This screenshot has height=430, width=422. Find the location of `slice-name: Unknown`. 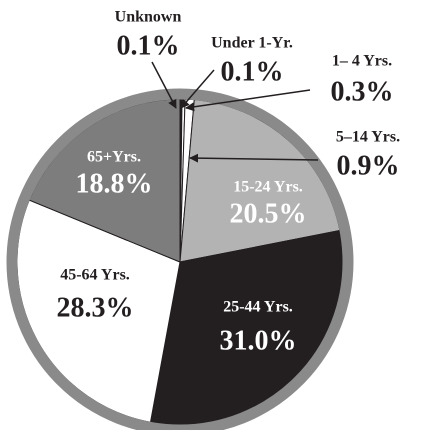

slice-name: Unknown is located at coordinates (148, 17).